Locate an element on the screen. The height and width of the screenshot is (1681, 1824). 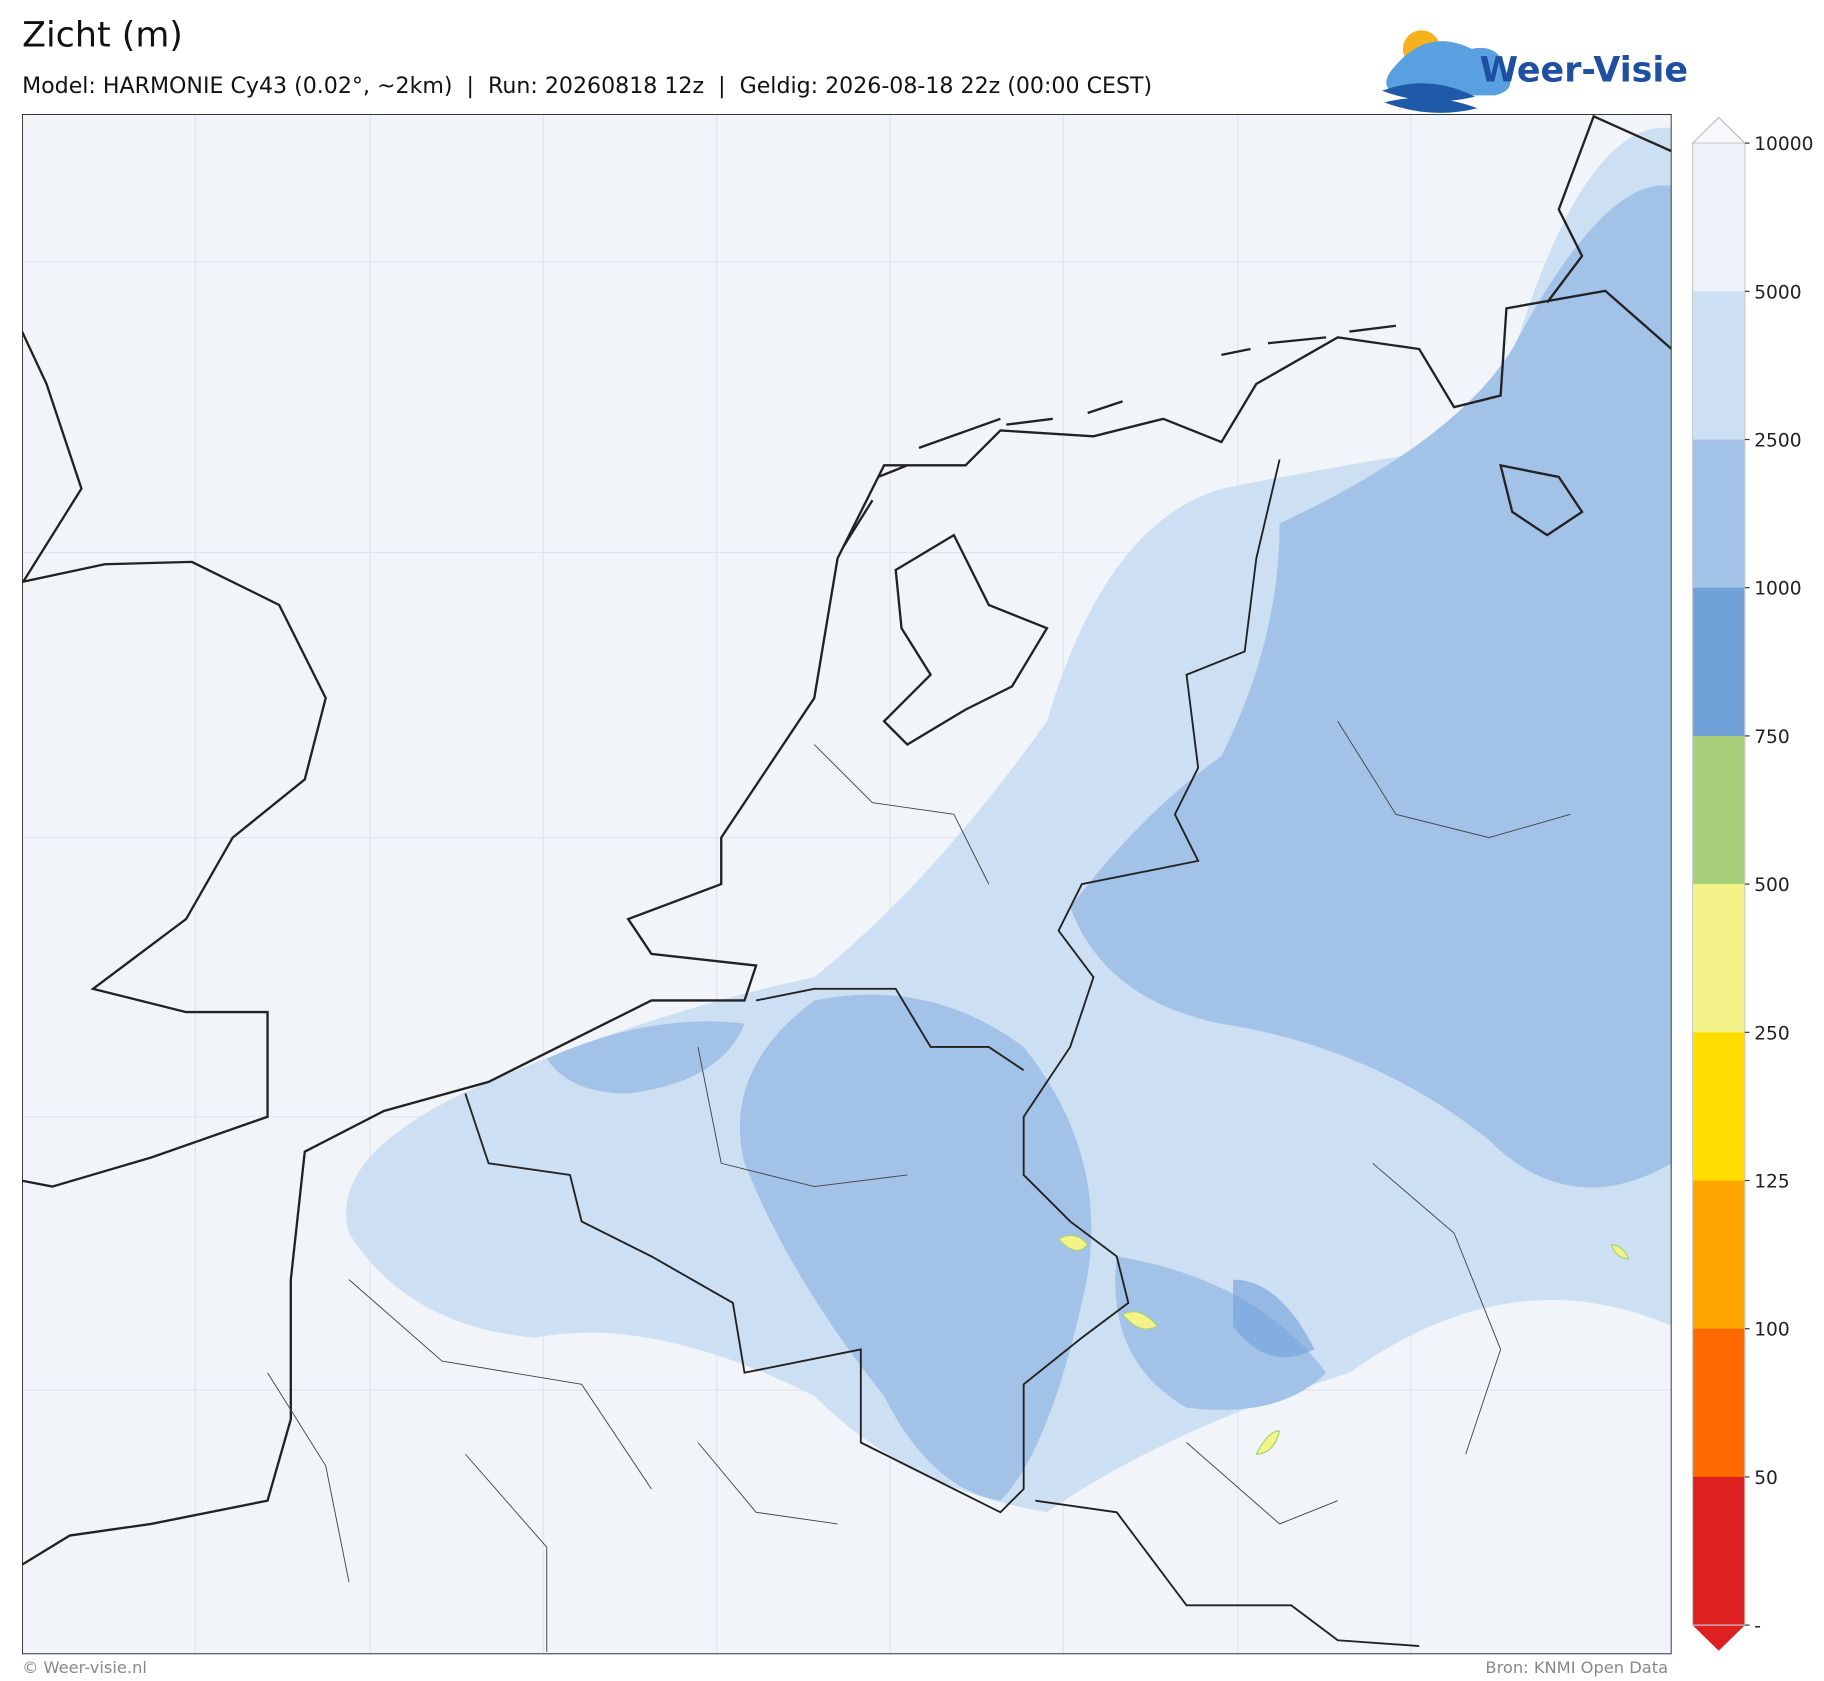
colorbar-extend-top is located at coordinates (1719, 130).